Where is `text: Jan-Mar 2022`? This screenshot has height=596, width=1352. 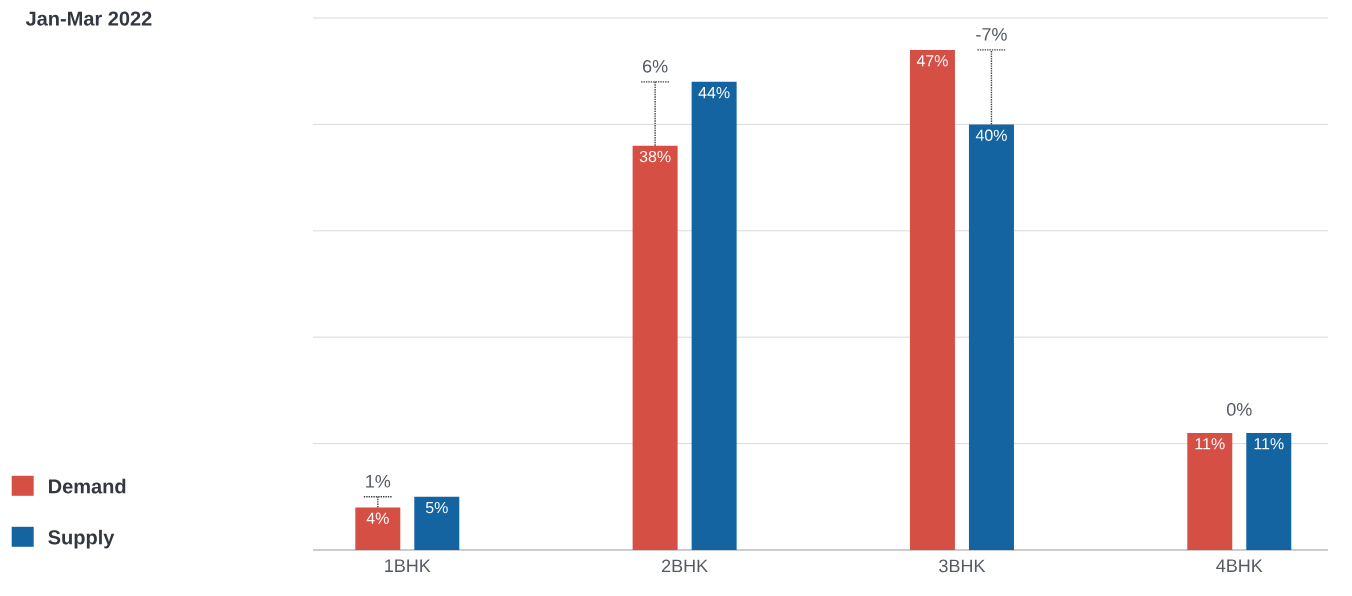 text: Jan-Mar 2022 is located at coordinates (88, 18).